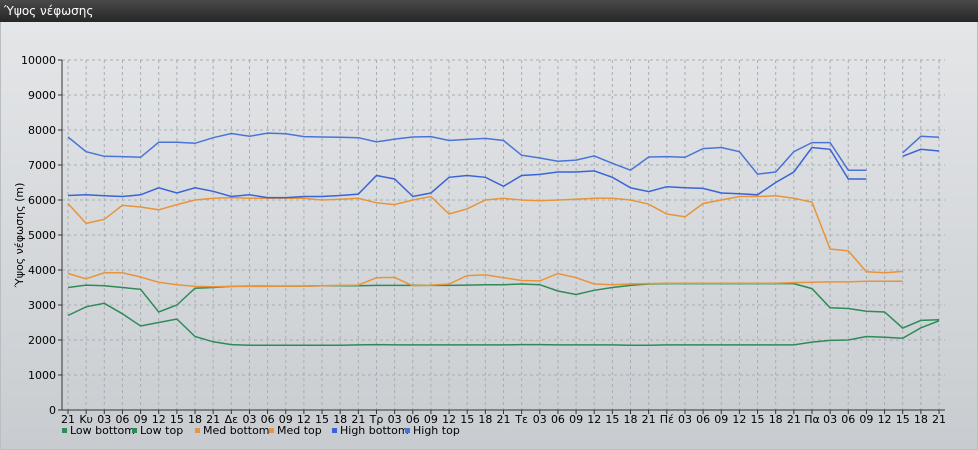 This screenshot has width=978, height=450. Describe the element at coordinates (232, 419) in the screenshot. I see `x-tick-label: Δε` at that location.